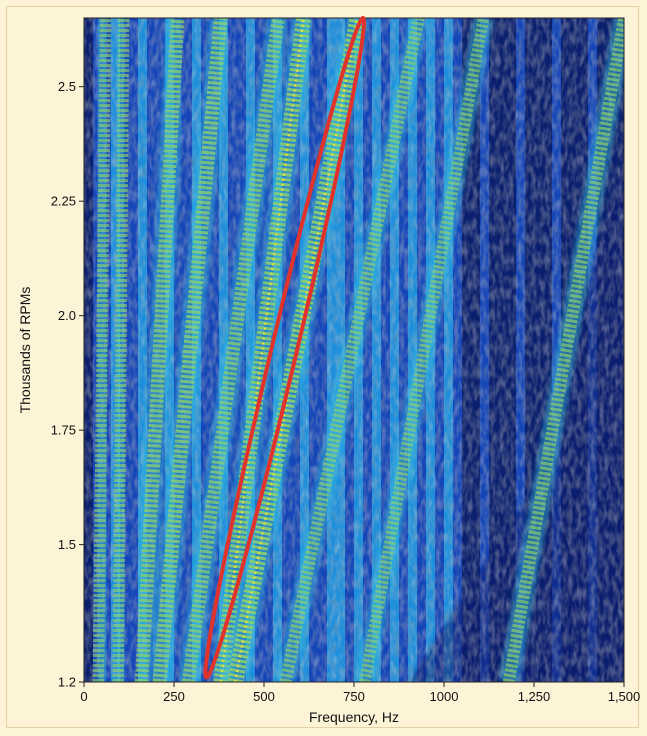  I want to click on y-tick-label: 1.75, so click(63, 430).